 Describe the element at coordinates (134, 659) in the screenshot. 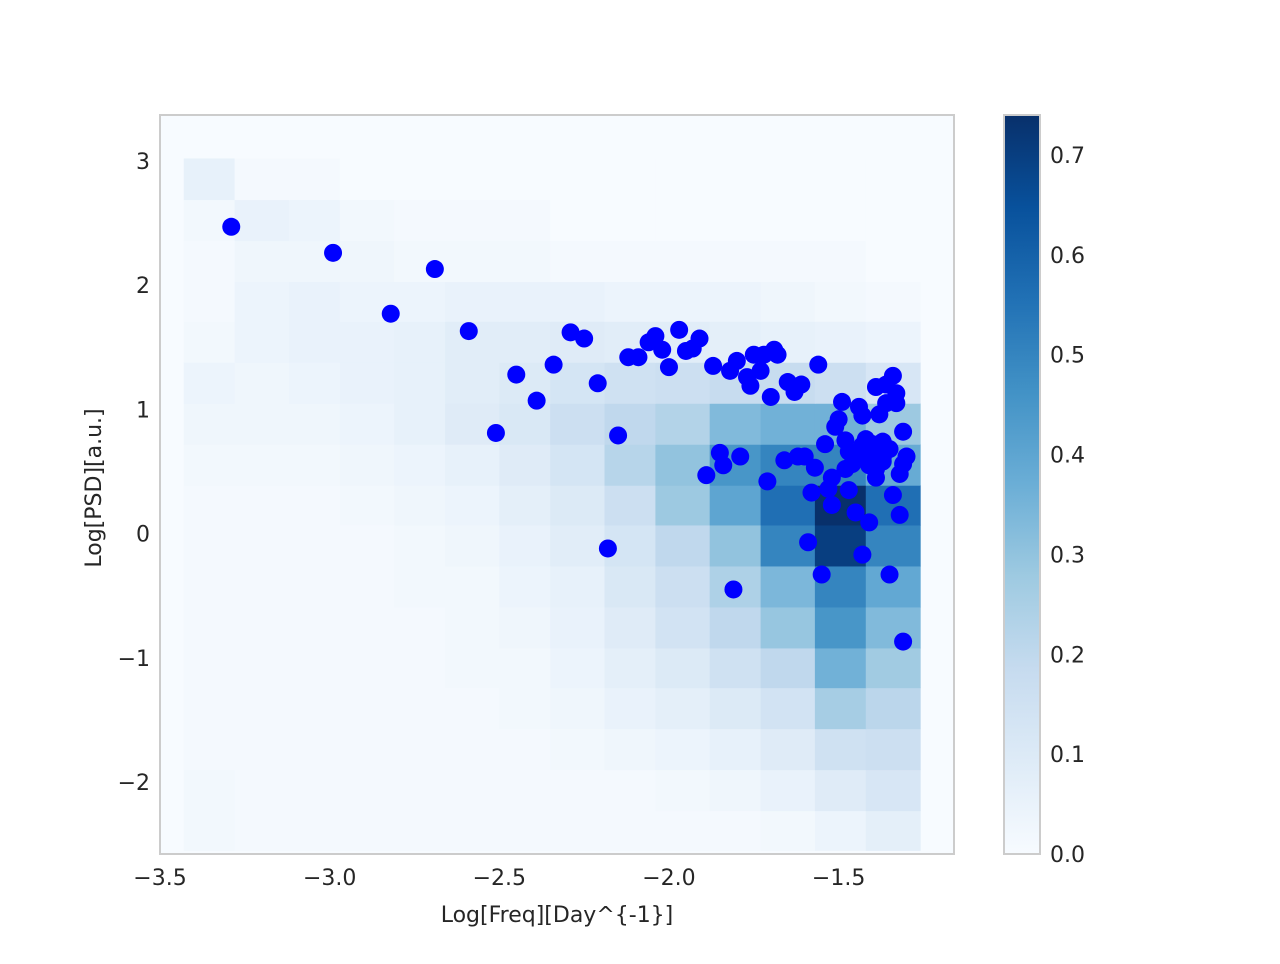

I see `y-tick-label: −1` at that location.